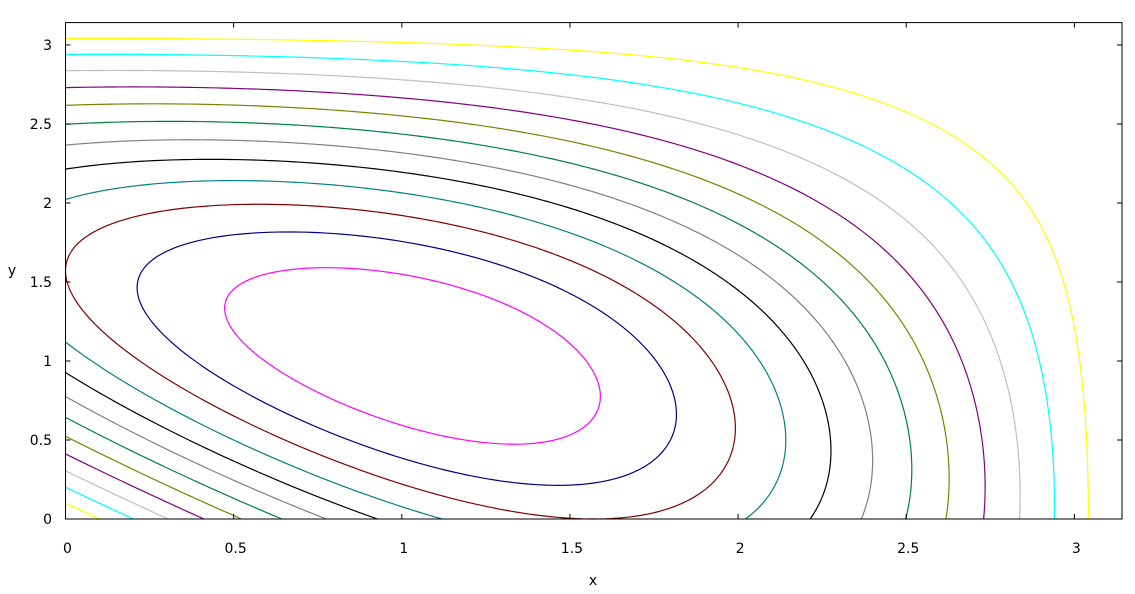 The height and width of the screenshot is (594, 1135). What do you see at coordinates (67, 549) in the screenshot?
I see `x-tick-label: 0` at bounding box center [67, 549].